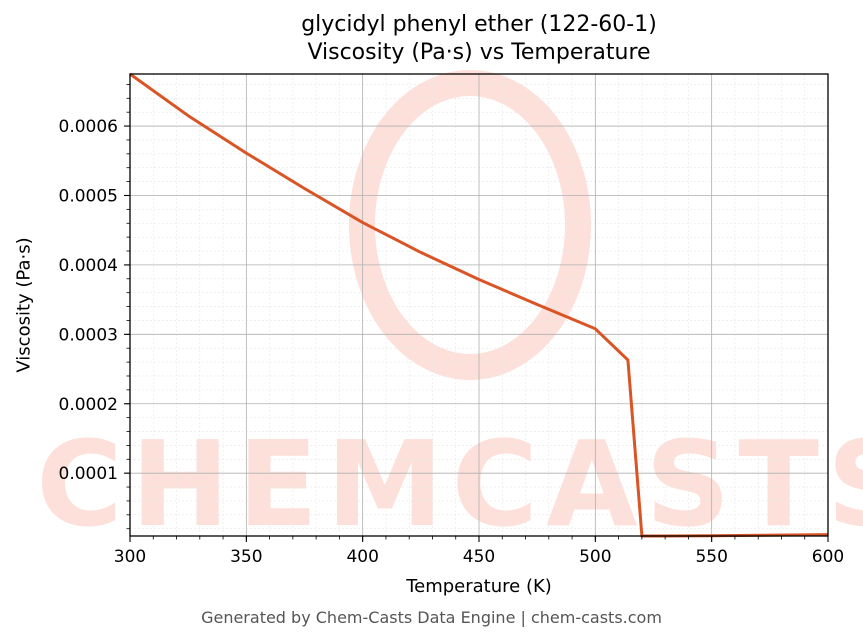 This screenshot has height=644, width=863. What do you see at coordinates (246, 557) in the screenshot?
I see `x-tick-label: 350` at bounding box center [246, 557].